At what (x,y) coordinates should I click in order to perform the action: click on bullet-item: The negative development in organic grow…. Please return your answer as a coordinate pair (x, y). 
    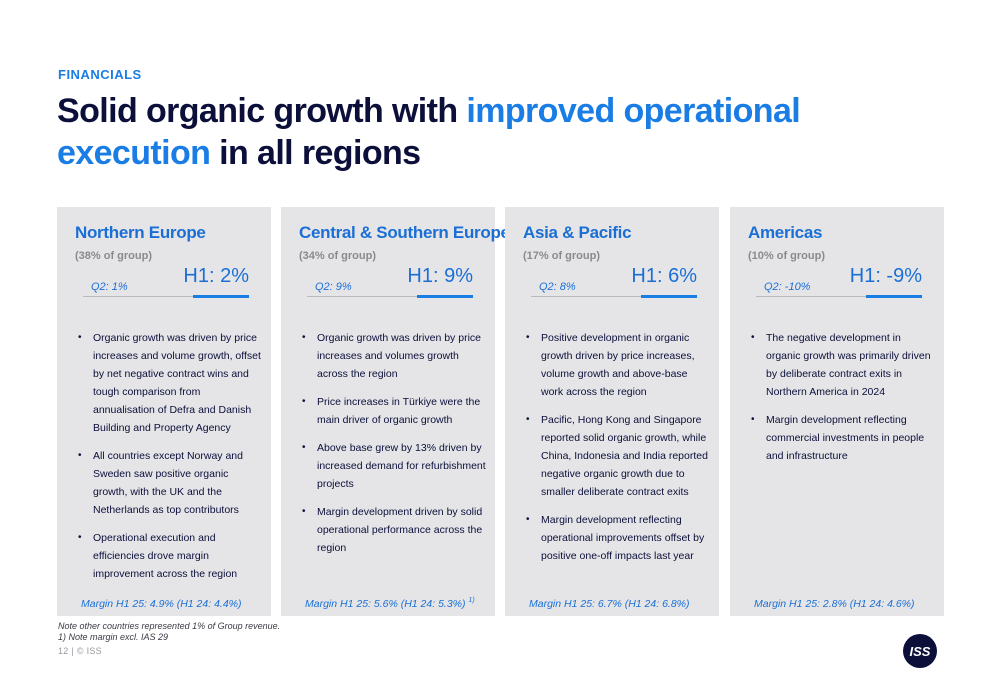
    Looking at the image, I should click on (843, 365).